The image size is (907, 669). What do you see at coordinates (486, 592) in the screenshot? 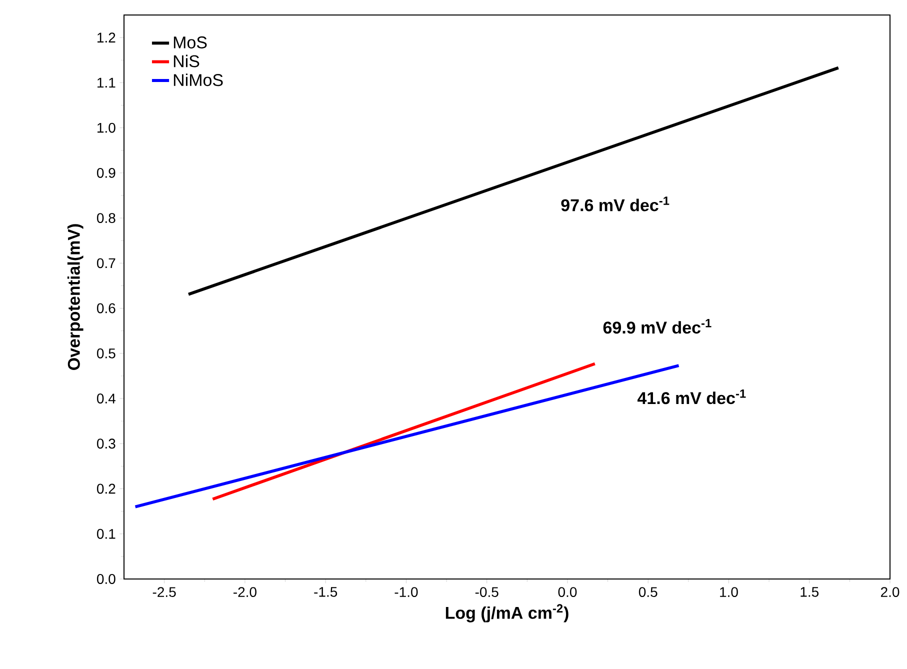
I see `x-tick-label: -0.5` at bounding box center [486, 592].